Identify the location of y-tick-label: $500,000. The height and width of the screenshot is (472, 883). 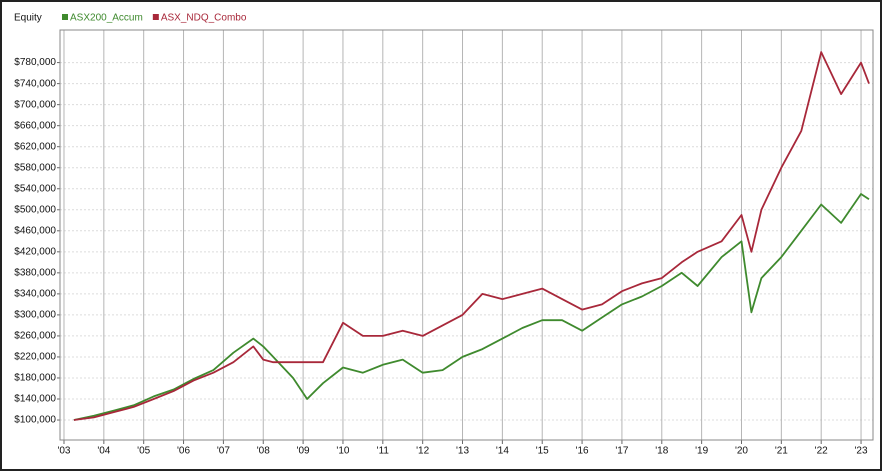
(35, 209).